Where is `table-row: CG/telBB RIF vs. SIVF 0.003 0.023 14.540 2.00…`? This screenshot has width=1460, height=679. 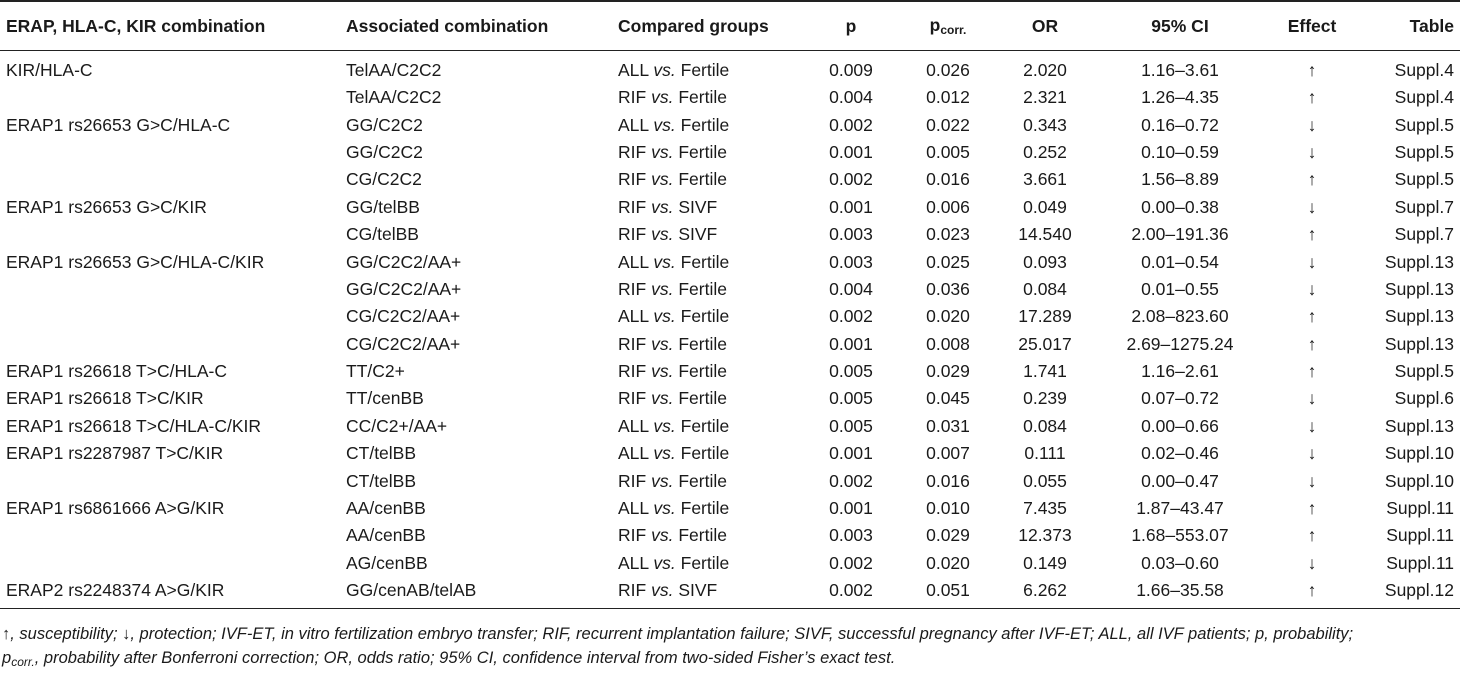
table-row: CG/telBB RIF vs. SIVF 0.003 0.023 14.540 2.00… is located at coordinates (730, 234).